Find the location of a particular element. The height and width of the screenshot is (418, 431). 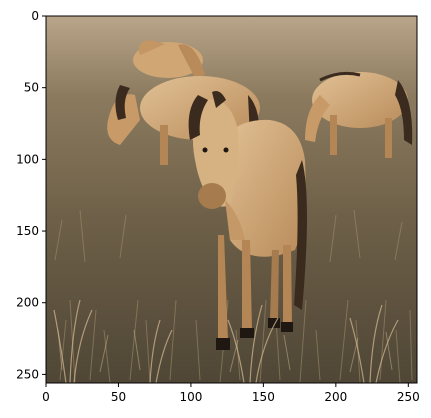

x-axis: 0 50 100 150 200 250 is located at coordinates (231, 393).